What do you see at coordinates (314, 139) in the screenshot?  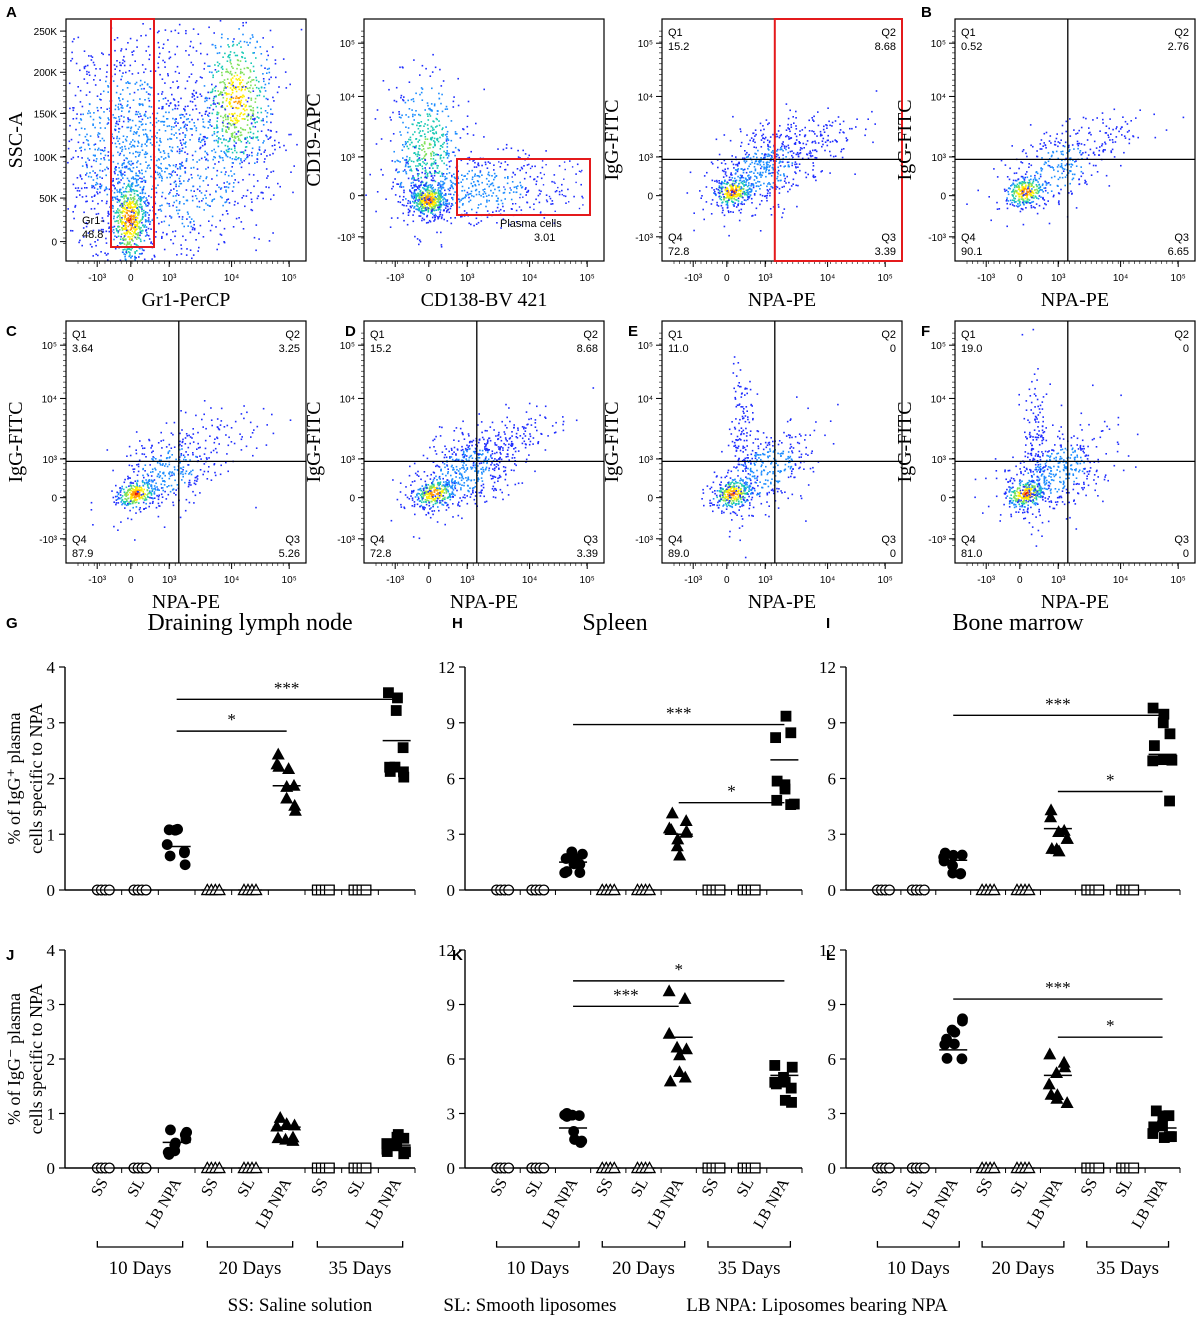 I see `flow-ylabel: CD19-APC` at bounding box center [314, 139].